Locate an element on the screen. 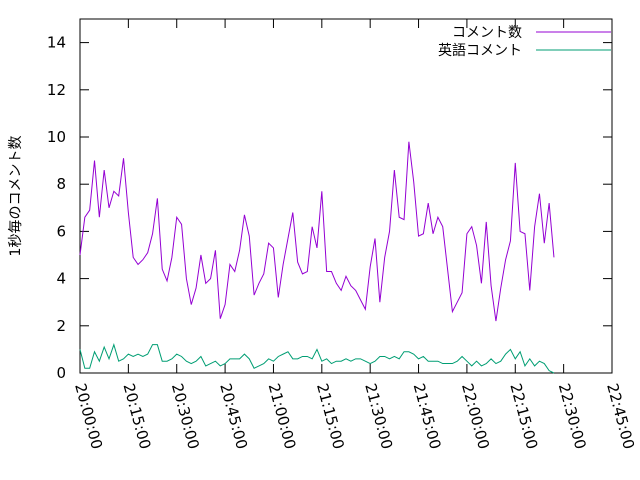  legend-label-2: 英語コメント is located at coordinates (480, 50).